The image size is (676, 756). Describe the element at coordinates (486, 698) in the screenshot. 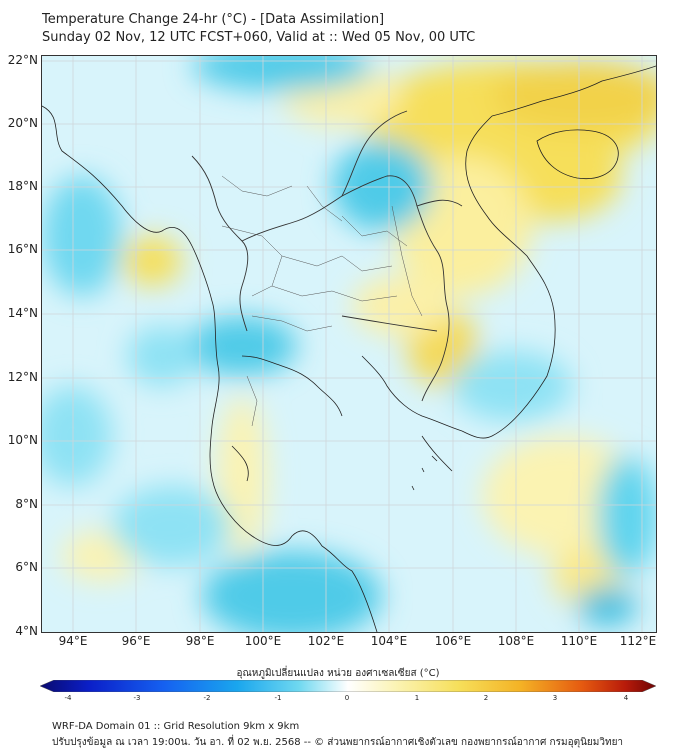

I see `colorbar-tick: 2` at that location.